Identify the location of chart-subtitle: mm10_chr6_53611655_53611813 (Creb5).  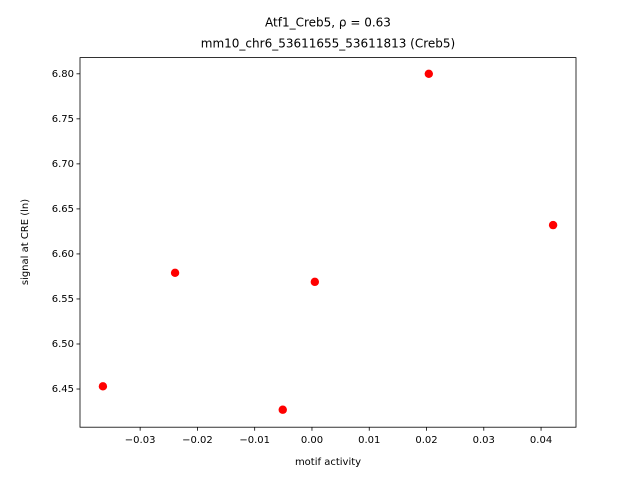
(328, 44).